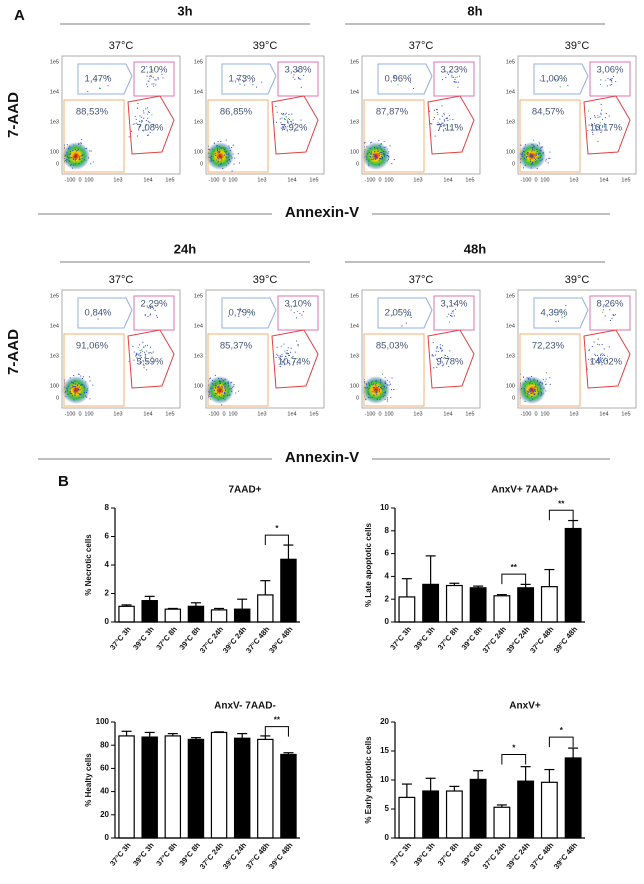 This screenshot has width=644, height=884. Describe the element at coordinates (147, 180) in the screenshot. I see `x-tick-label: 1e4` at that location.